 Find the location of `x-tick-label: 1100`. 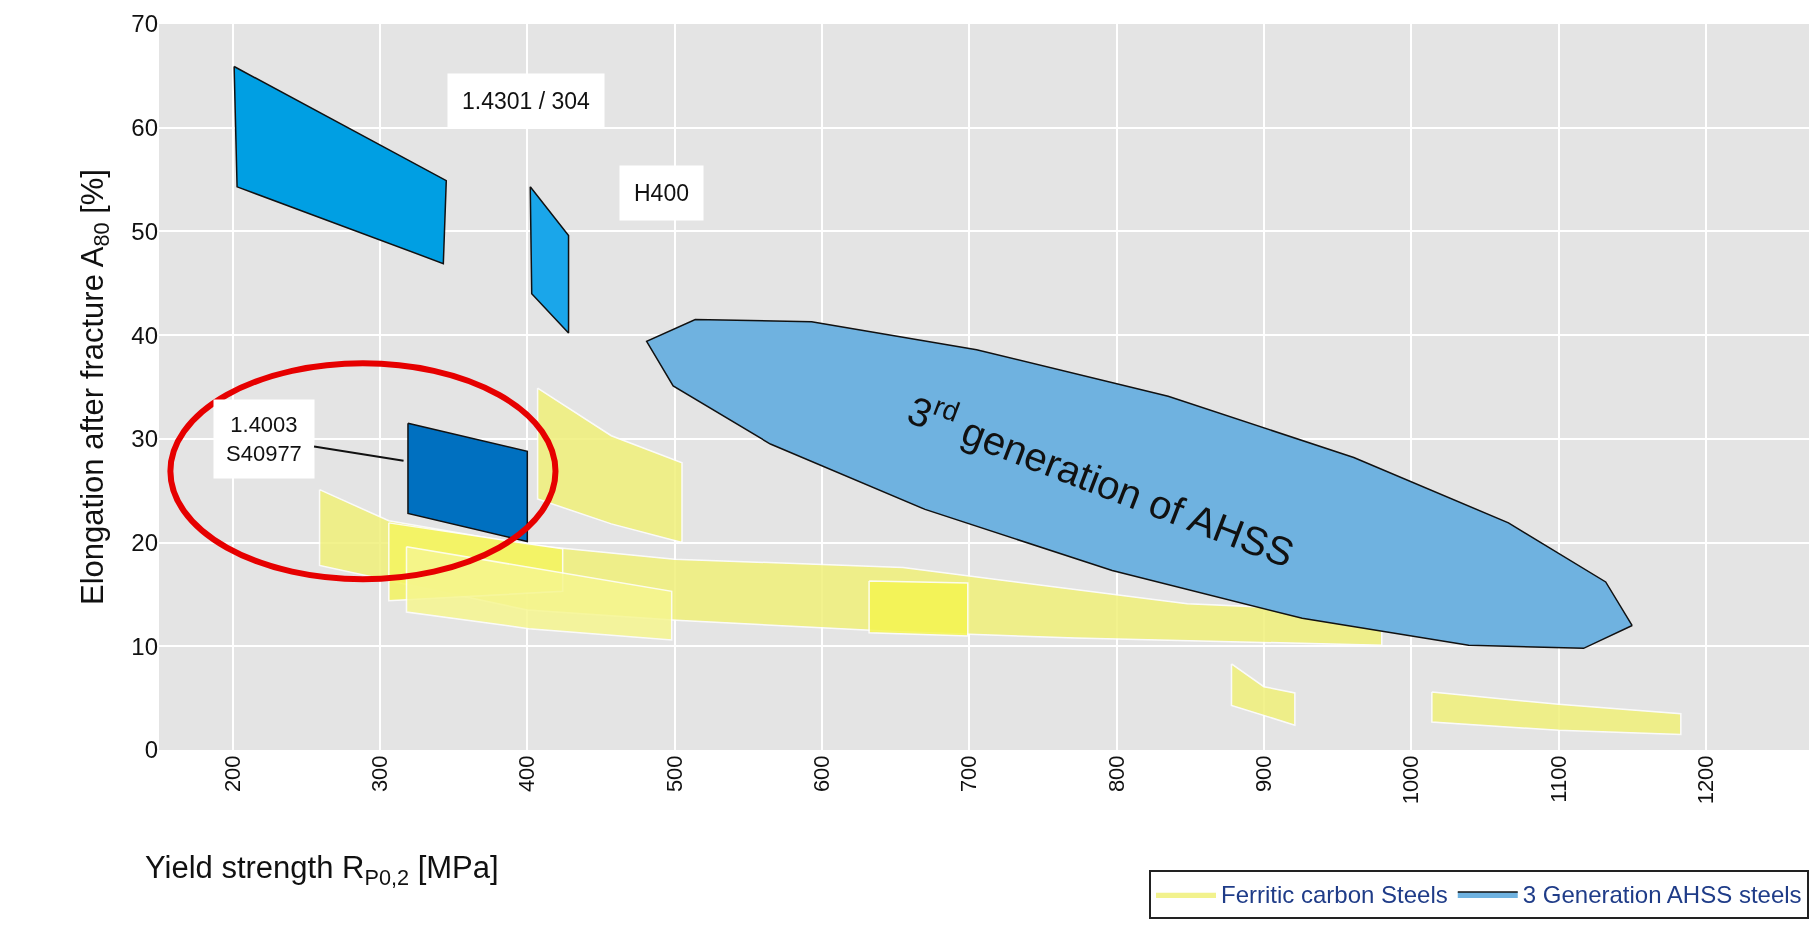

x-tick-label: 1100 is located at coordinates (1558, 779).